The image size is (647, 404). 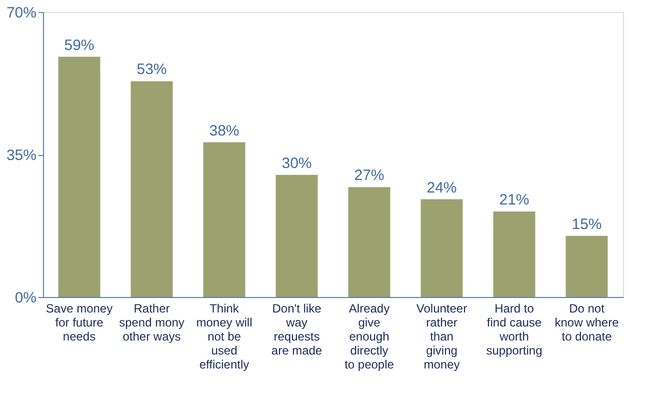 I want to click on data-label: 30%, so click(x=297, y=163).